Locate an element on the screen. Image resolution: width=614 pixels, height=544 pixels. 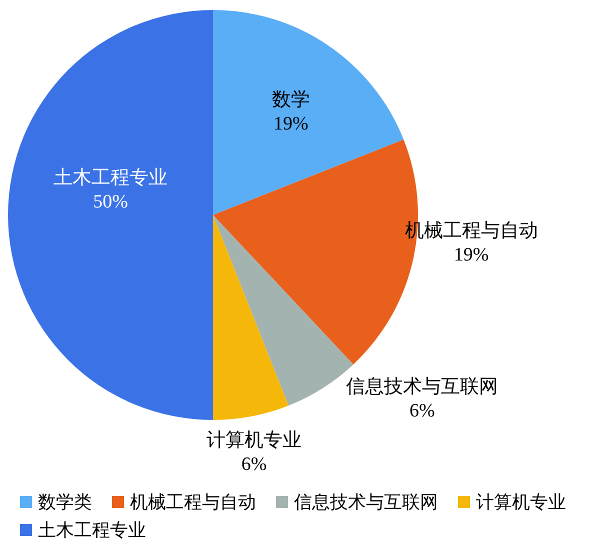
legend-label: 数学类 is located at coordinates (65, 502).